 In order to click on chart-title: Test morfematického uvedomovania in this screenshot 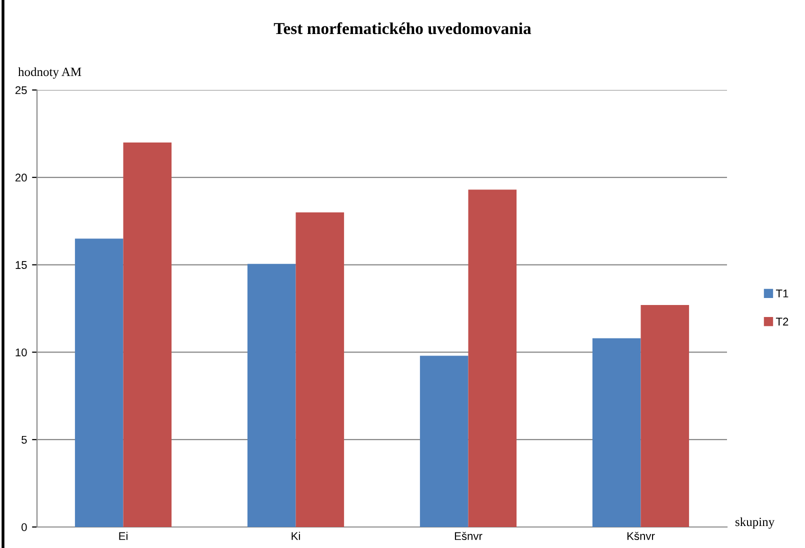, I will do `click(403, 28)`.